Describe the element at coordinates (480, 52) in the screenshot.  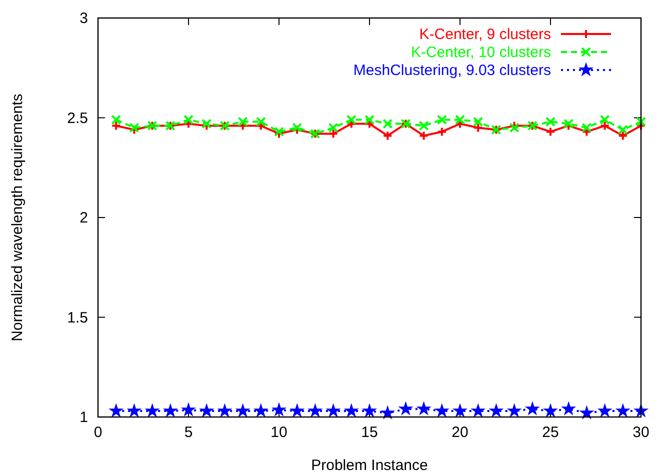
I see `legend-label: K-Center, 10 clusters` at that location.